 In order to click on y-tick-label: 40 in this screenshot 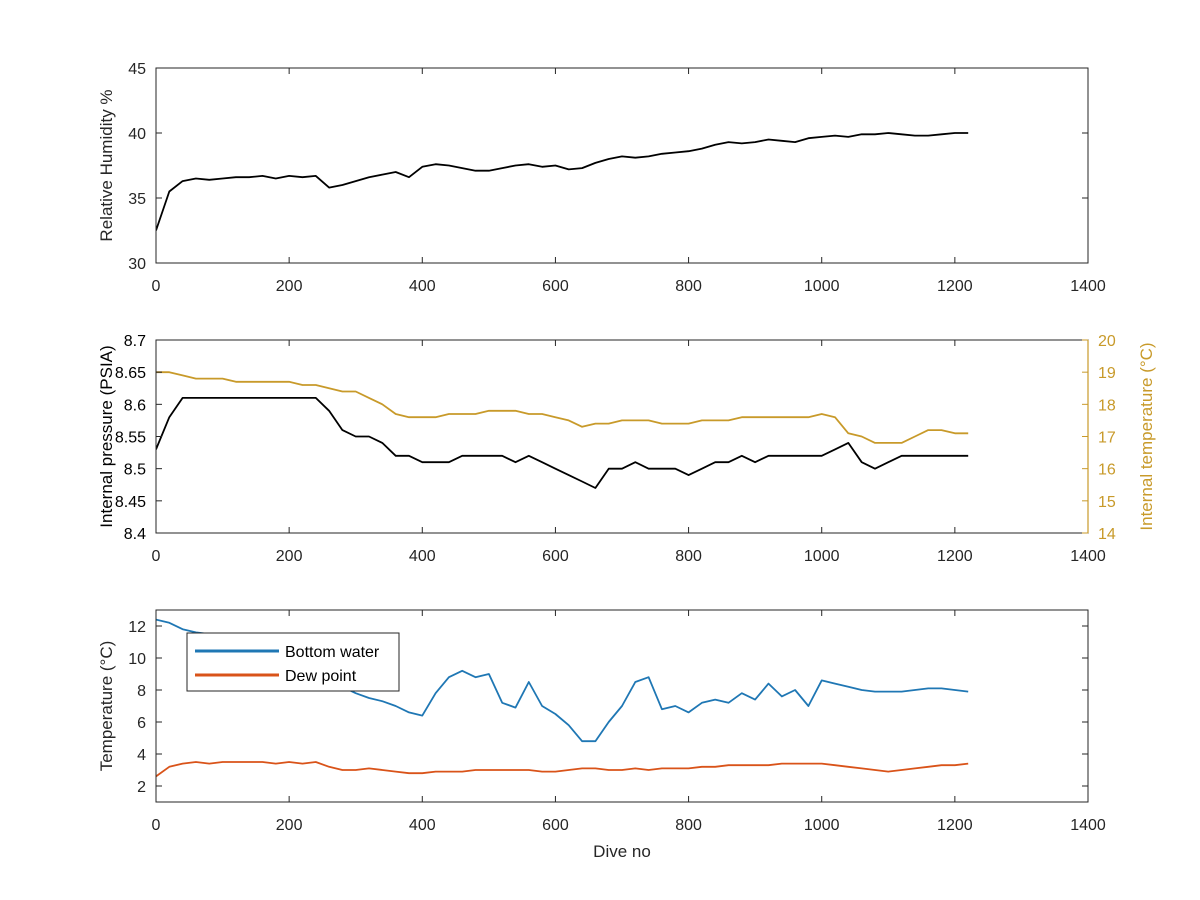, I will do `click(137, 134)`.